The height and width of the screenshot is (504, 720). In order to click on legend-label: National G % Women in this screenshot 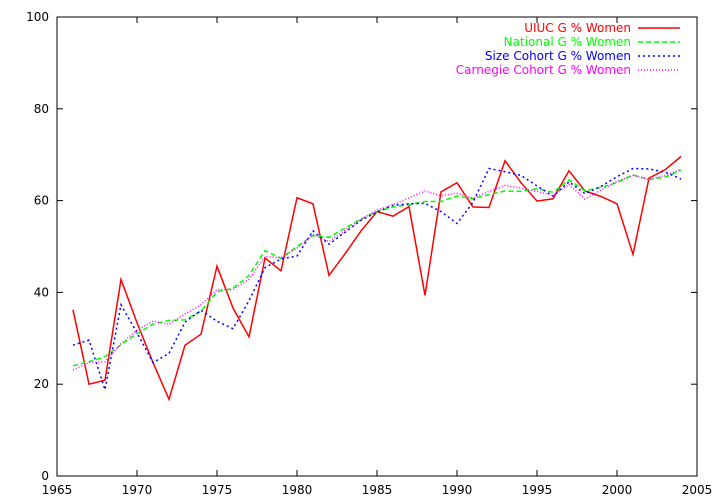, I will do `click(567, 42)`.